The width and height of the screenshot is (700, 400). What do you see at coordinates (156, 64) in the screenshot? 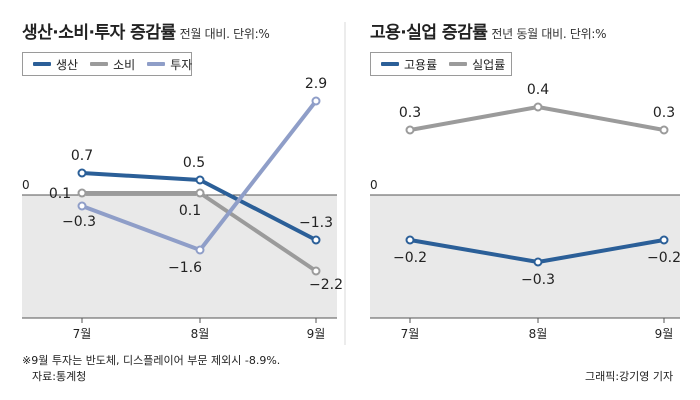
I see `legend-swatch-investment` at bounding box center [156, 64].